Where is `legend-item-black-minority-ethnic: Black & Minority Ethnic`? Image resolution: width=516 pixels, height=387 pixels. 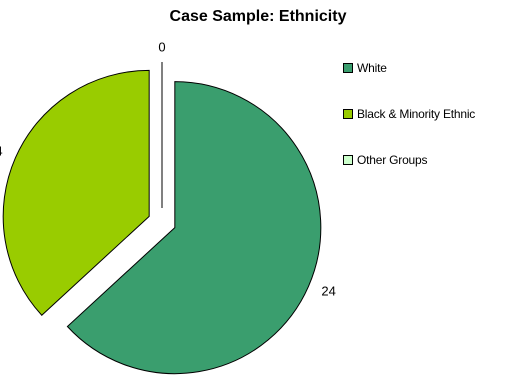 legend-item-black-minority-ethnic: Black & Minority Ethnic is located at coordinates (409, 114).